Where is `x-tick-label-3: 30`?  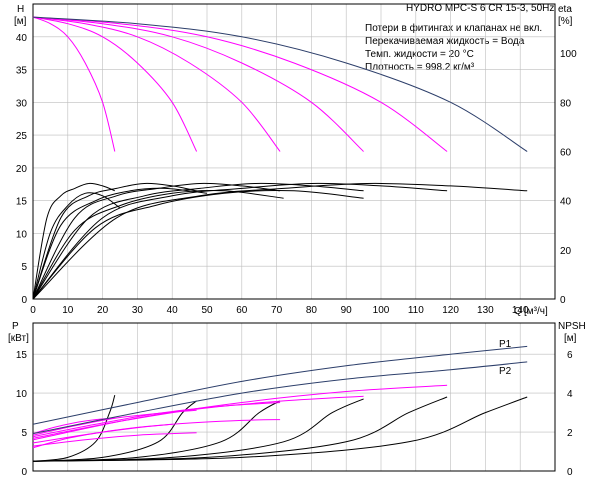 x-tick-label-3: 30 is located at coordinates (138, 310).